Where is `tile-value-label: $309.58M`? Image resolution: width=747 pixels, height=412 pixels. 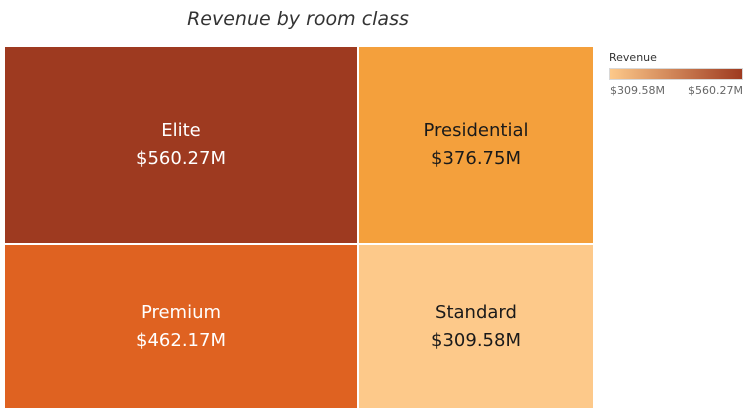 tile-value-label: $309.58M is located at coordinates (476, 340).